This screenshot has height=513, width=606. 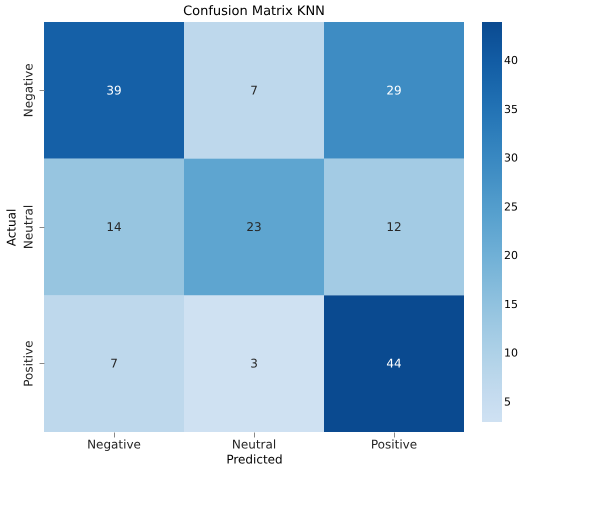 I want to click on x-tick-label: Positive, so click(x=394, y=445).